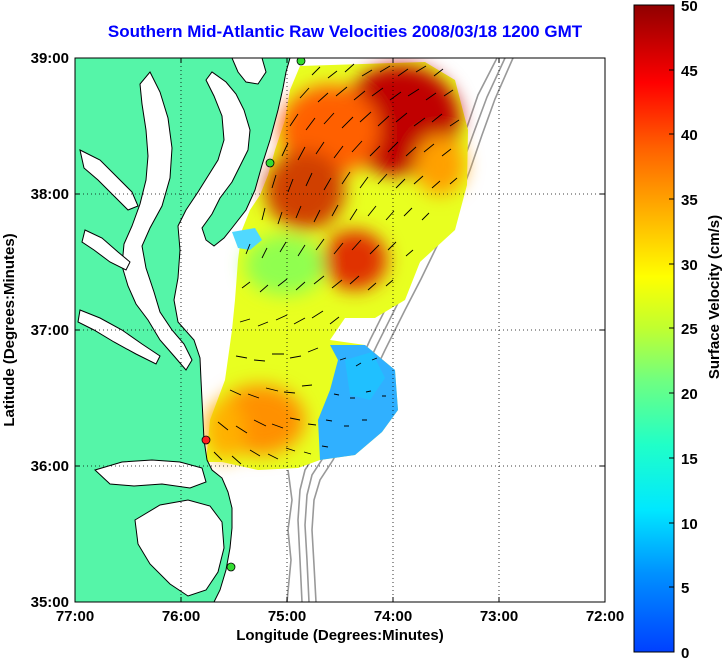 The height and width of the screenshot is (659, 724). What do you see at coordinates (689, 71) in the screenshot?
I see `colorbar-tick-label: 45` at bounding box center [689, 71].